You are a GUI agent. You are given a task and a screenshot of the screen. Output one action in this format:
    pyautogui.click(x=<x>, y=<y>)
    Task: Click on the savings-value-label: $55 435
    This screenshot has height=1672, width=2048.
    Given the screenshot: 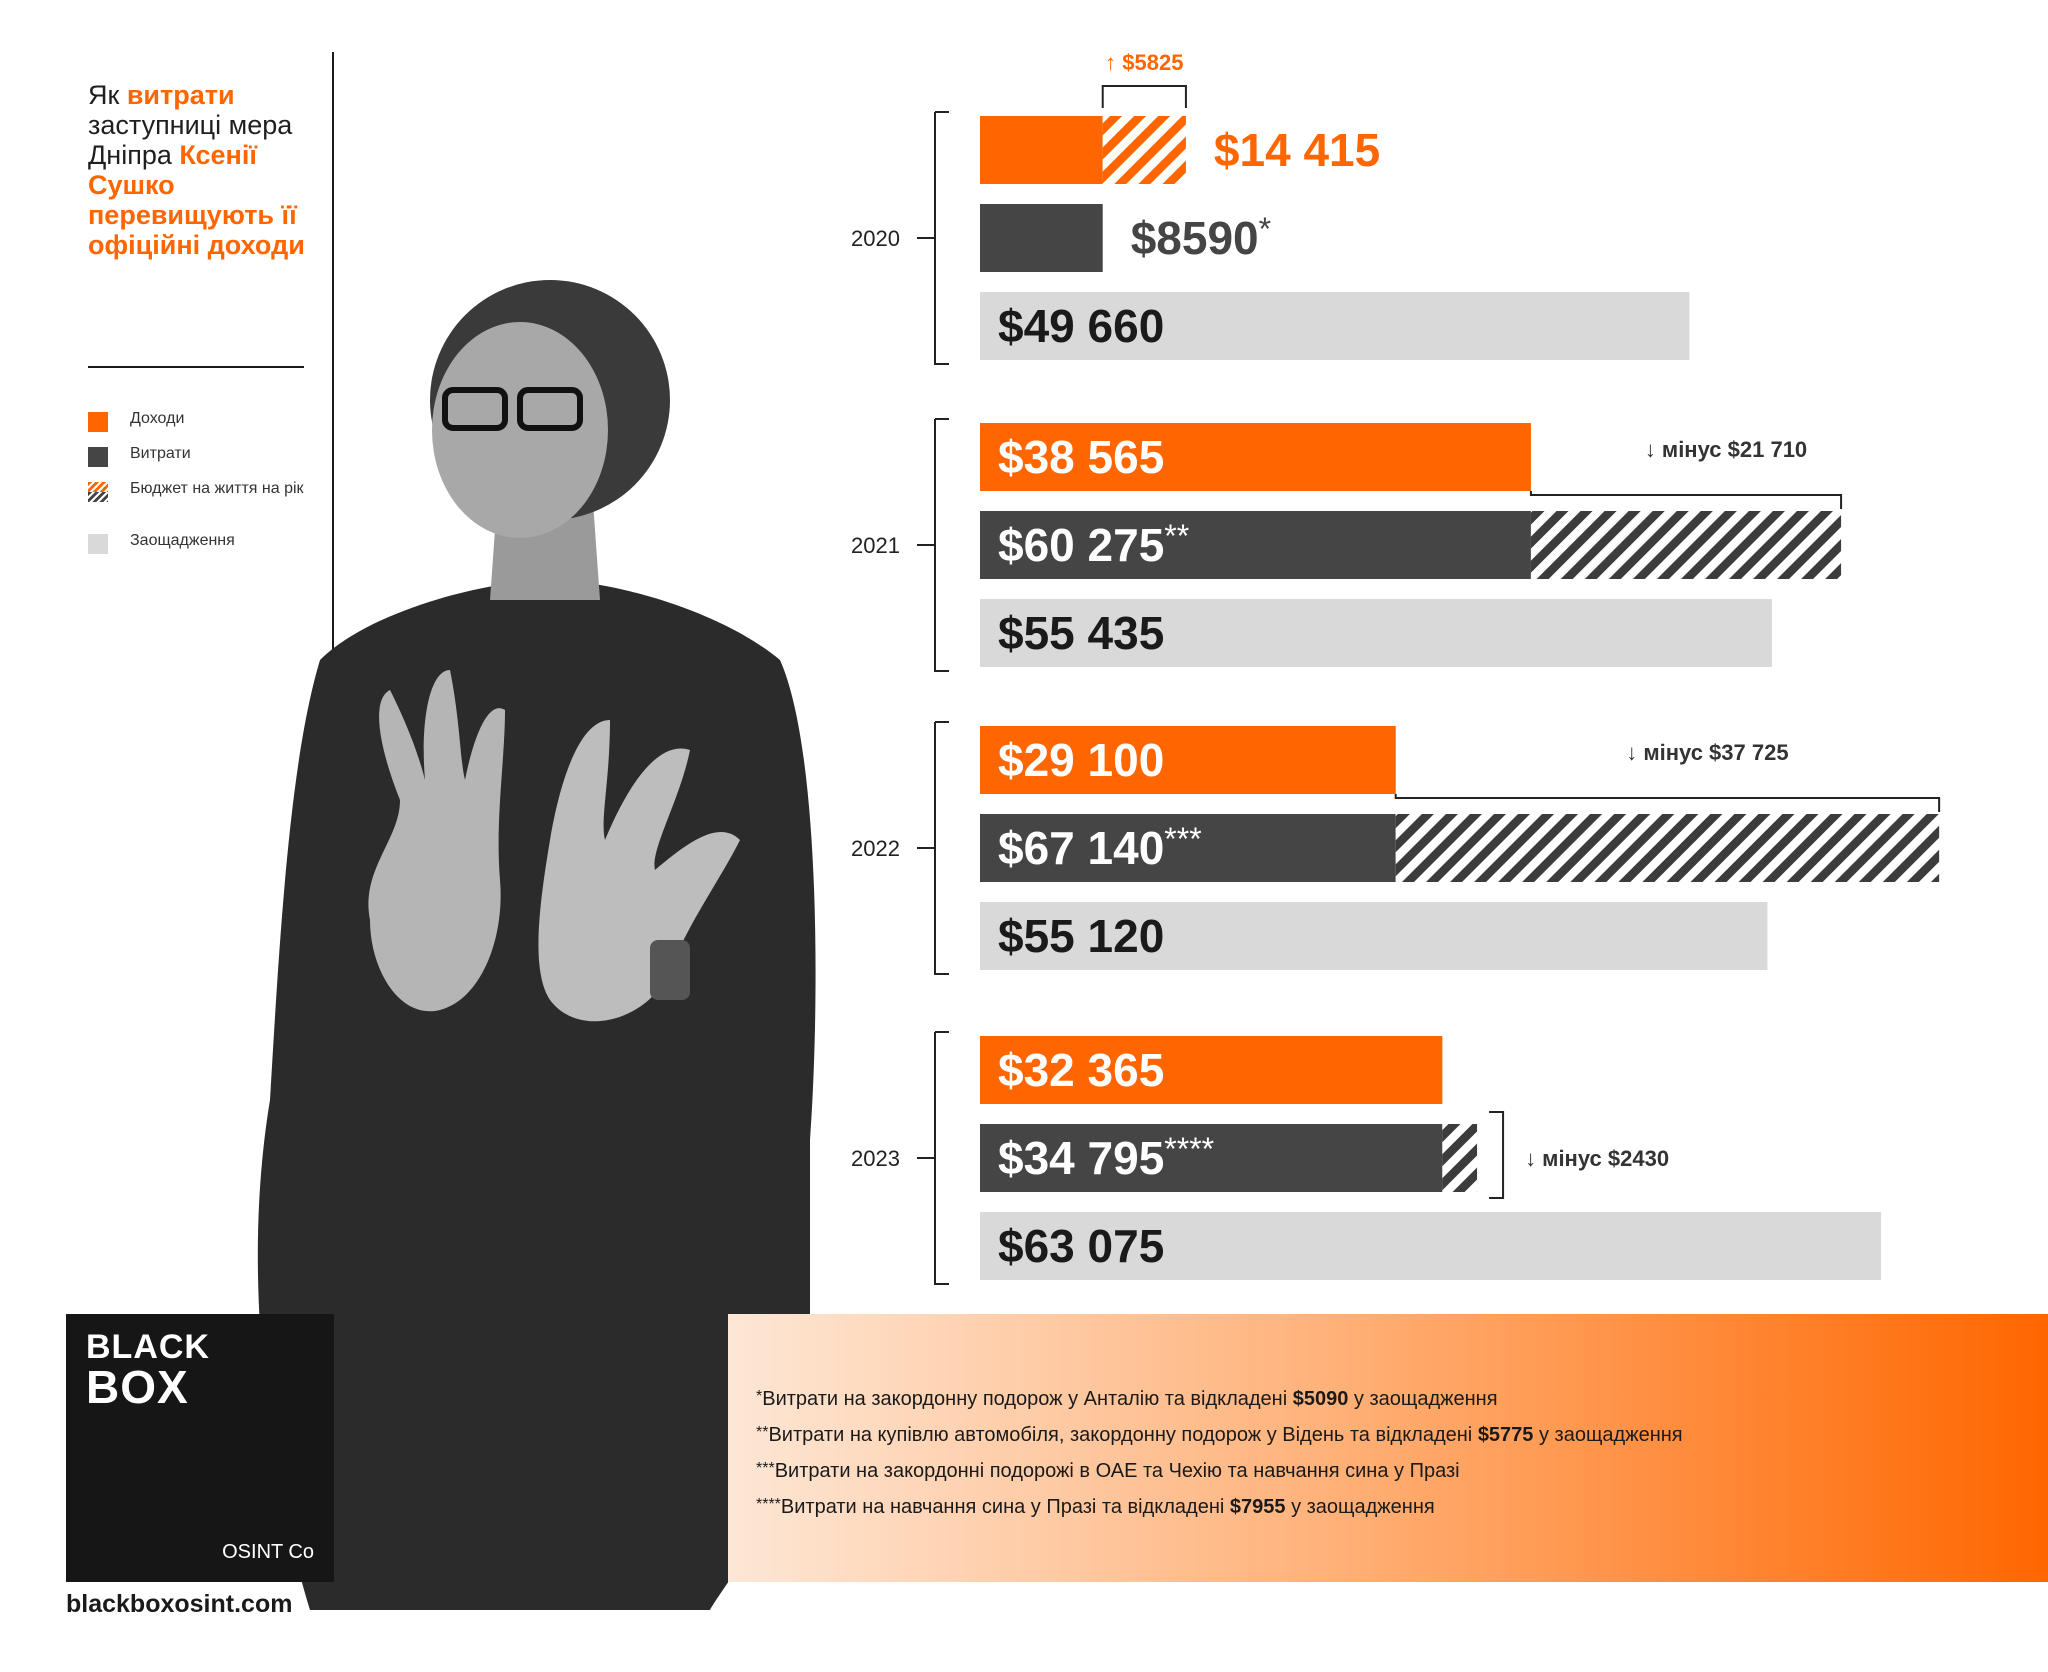 What is the action you would take?
    pyautogui.click(x=1081, y=633)
    